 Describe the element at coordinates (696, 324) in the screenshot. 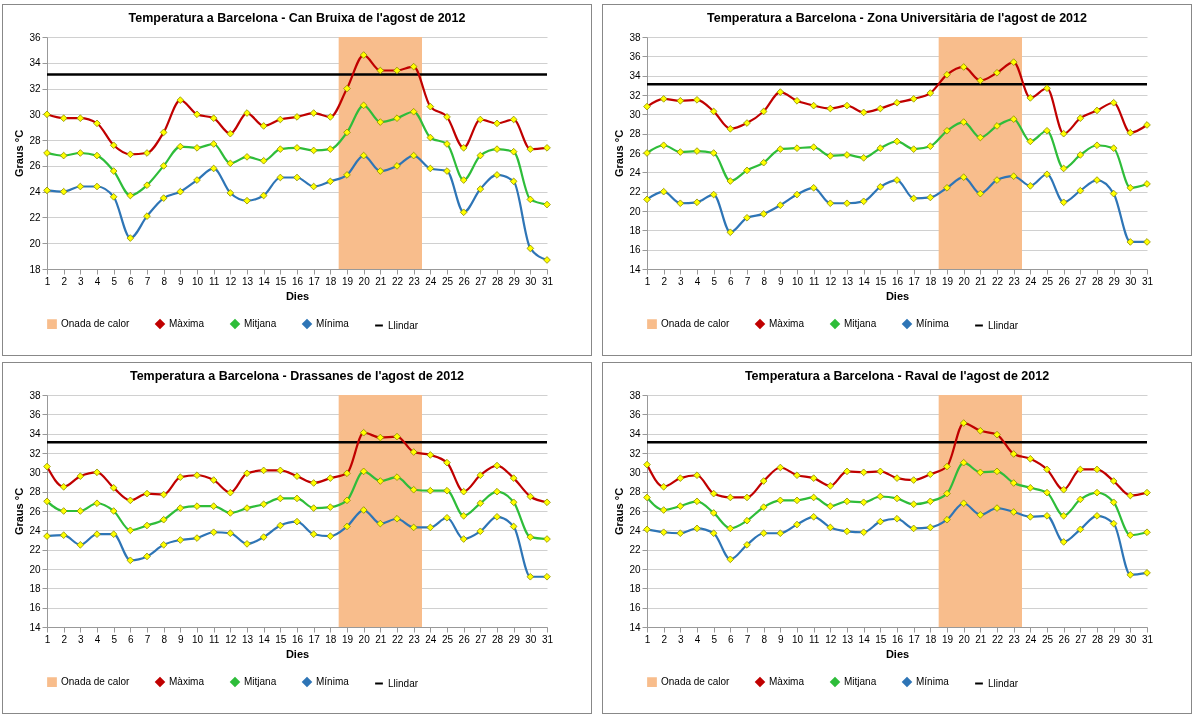

I see `legend-label: Onada de calor` at that location.